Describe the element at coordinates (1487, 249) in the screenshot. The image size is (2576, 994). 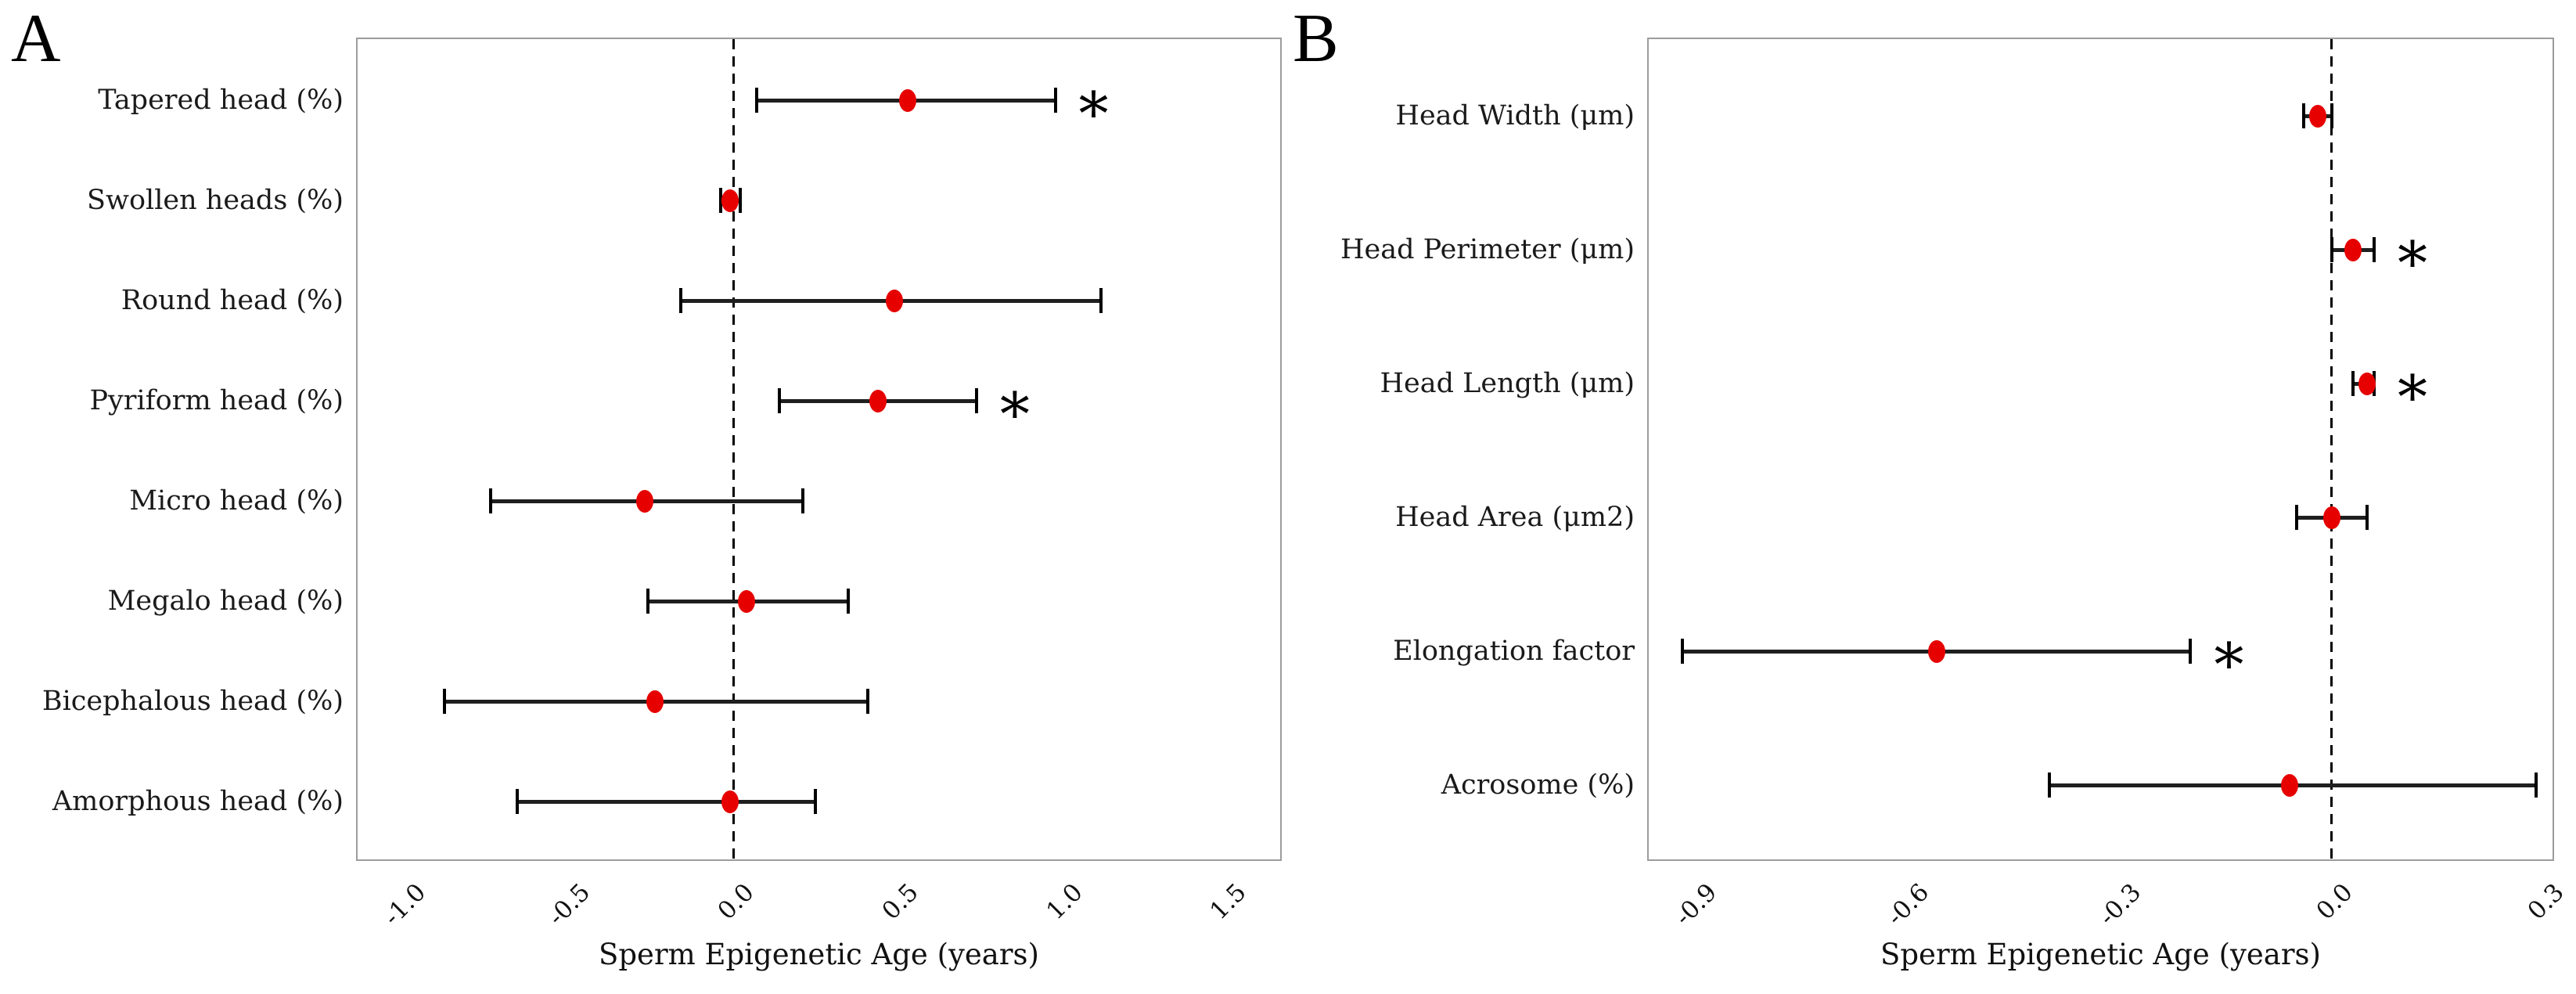
I see `category-label: Head Perimeter (μm)` at that location.